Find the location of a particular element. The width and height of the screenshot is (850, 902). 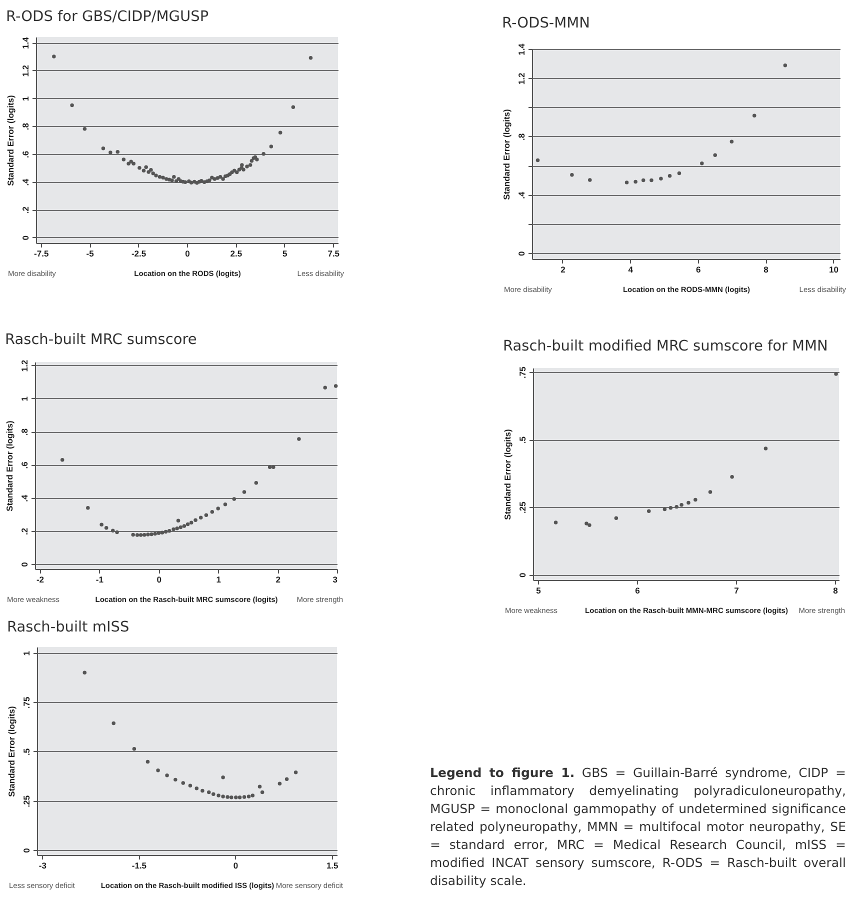

x-tick-label: -1 is located at coordinates (100, 579).